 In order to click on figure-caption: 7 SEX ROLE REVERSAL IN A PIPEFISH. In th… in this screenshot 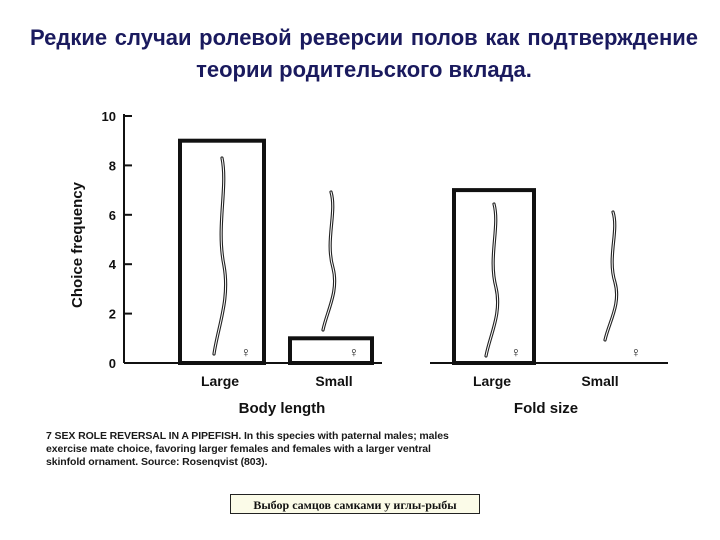, I will do `click(247, 449)`.